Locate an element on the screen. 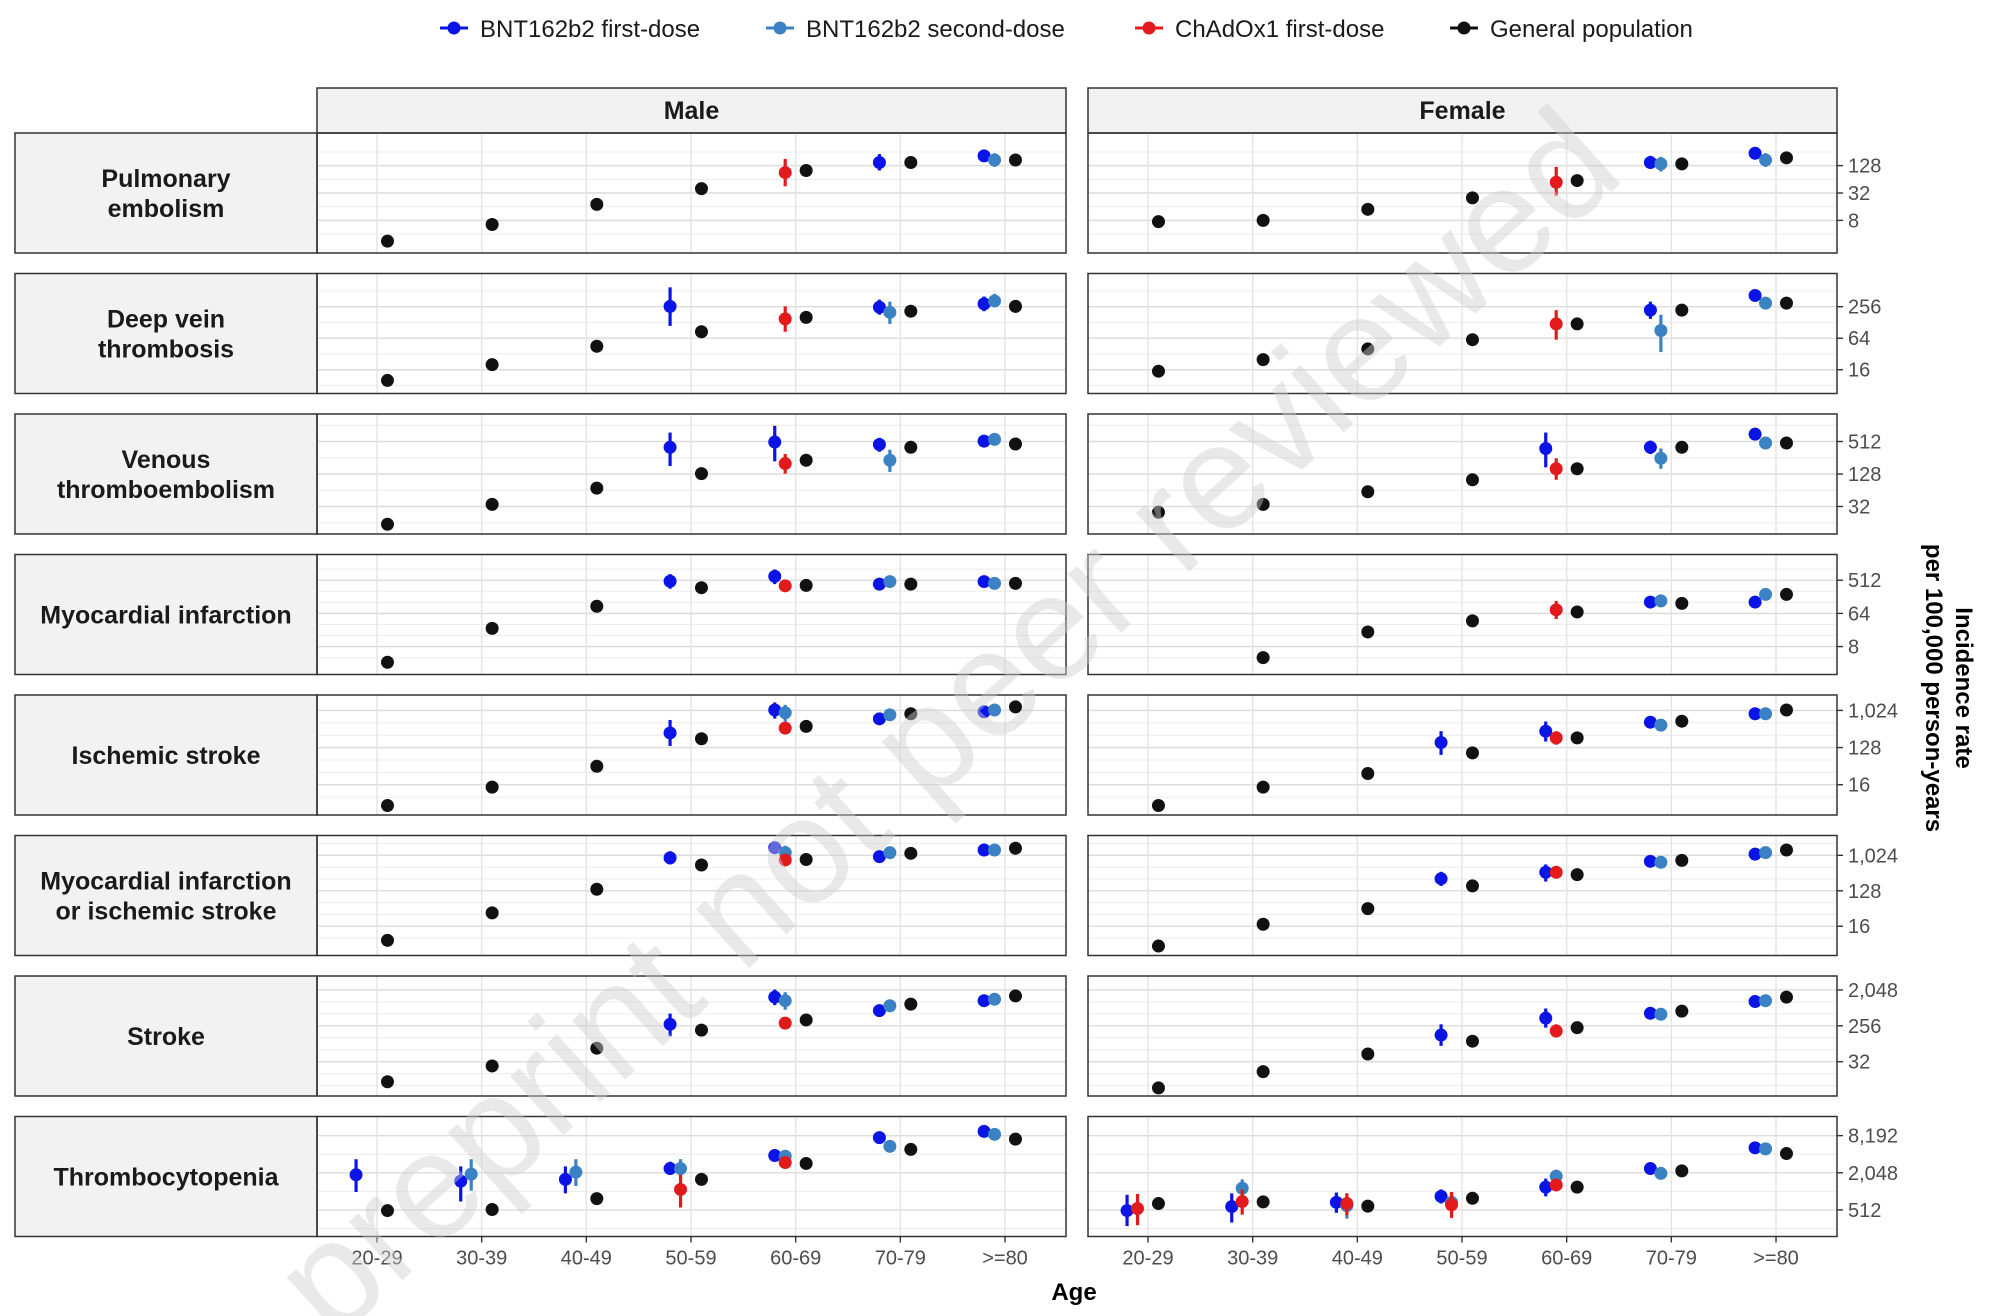  row-strip-label: Ischemic stroke is located at coordinates (166, 756).